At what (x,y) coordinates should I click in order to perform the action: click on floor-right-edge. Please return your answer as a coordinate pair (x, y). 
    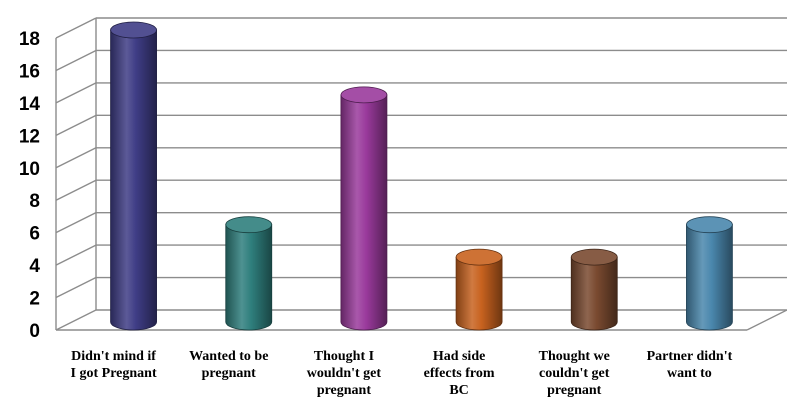
    Looking at the image, I should click on (766, 320).